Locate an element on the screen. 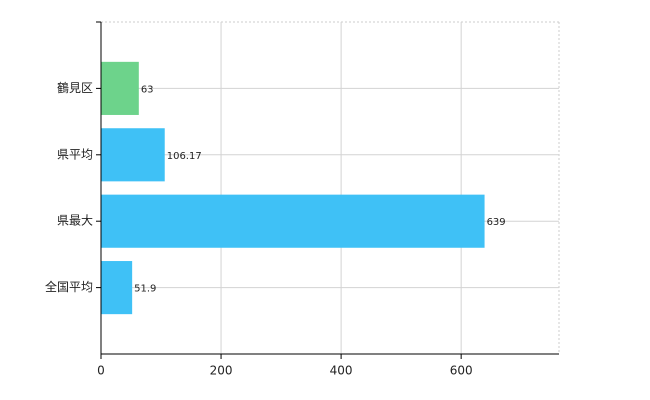  value-label: 639 is located at coordinates (496, 222).